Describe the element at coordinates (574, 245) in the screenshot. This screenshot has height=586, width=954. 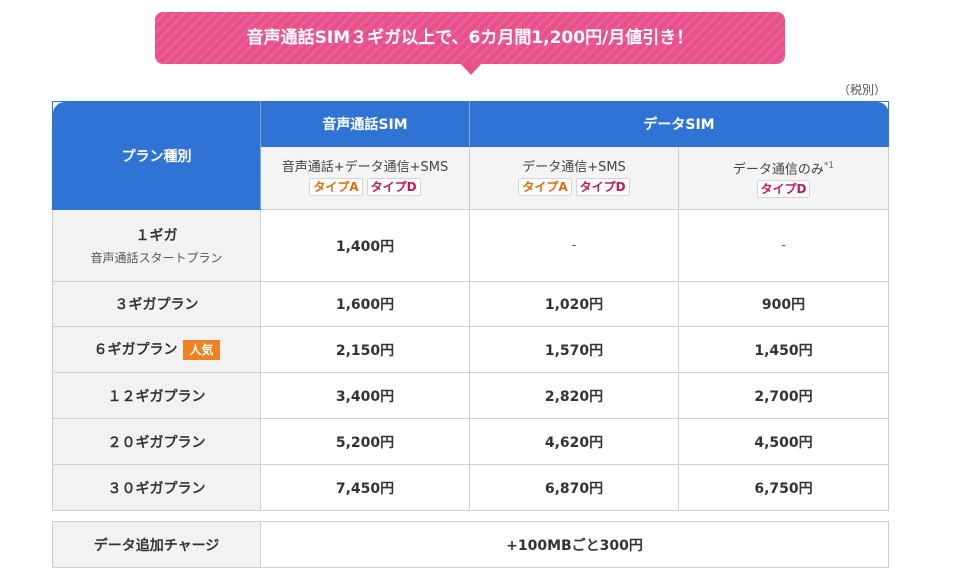
I see `price-data-sms: -` at that location.